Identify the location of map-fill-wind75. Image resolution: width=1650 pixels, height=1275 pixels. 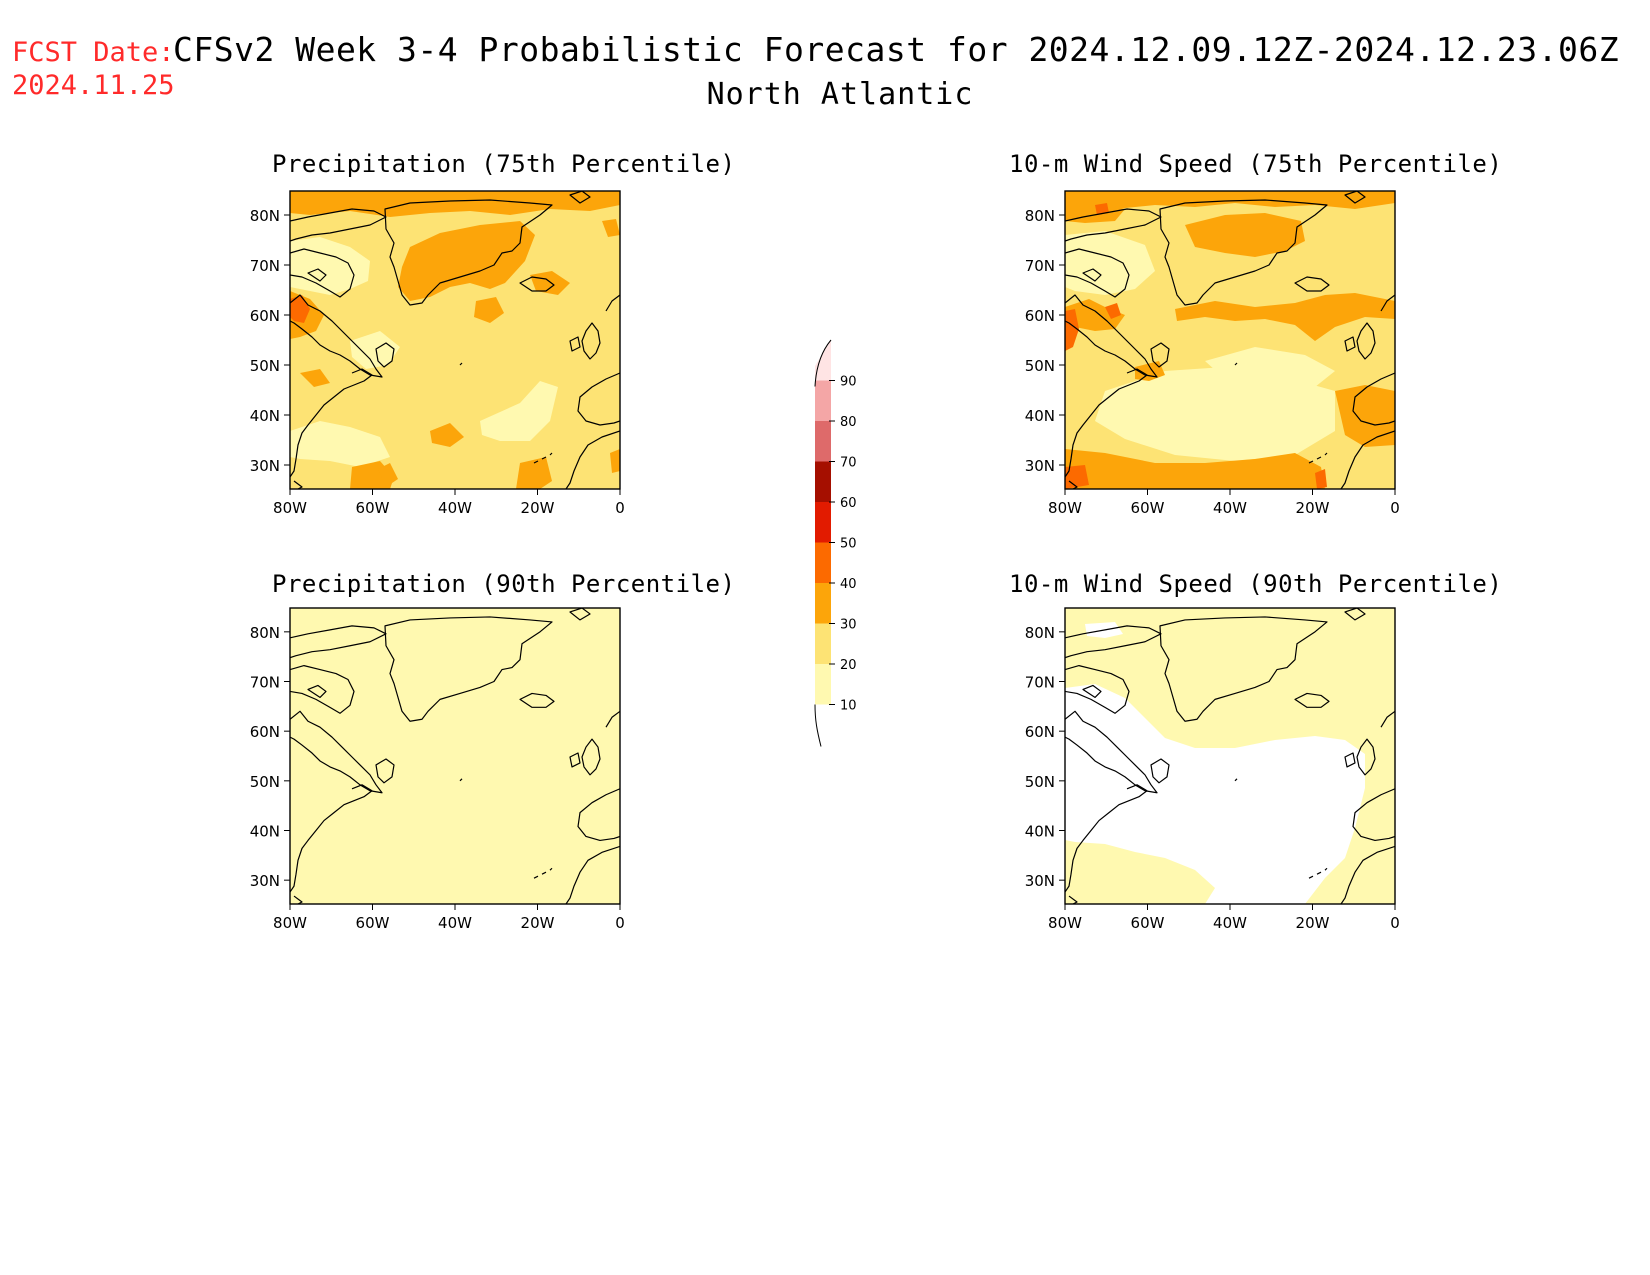
(1230, 340).